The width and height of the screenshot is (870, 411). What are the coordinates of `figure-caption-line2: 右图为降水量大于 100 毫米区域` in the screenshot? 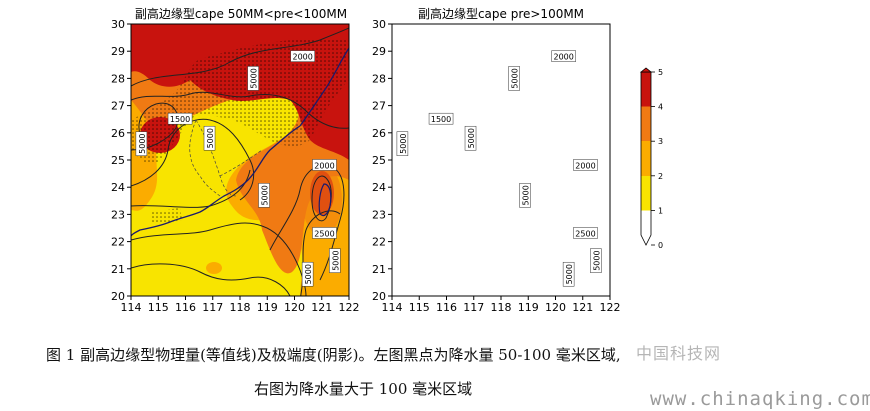 It's located at (363, 389).